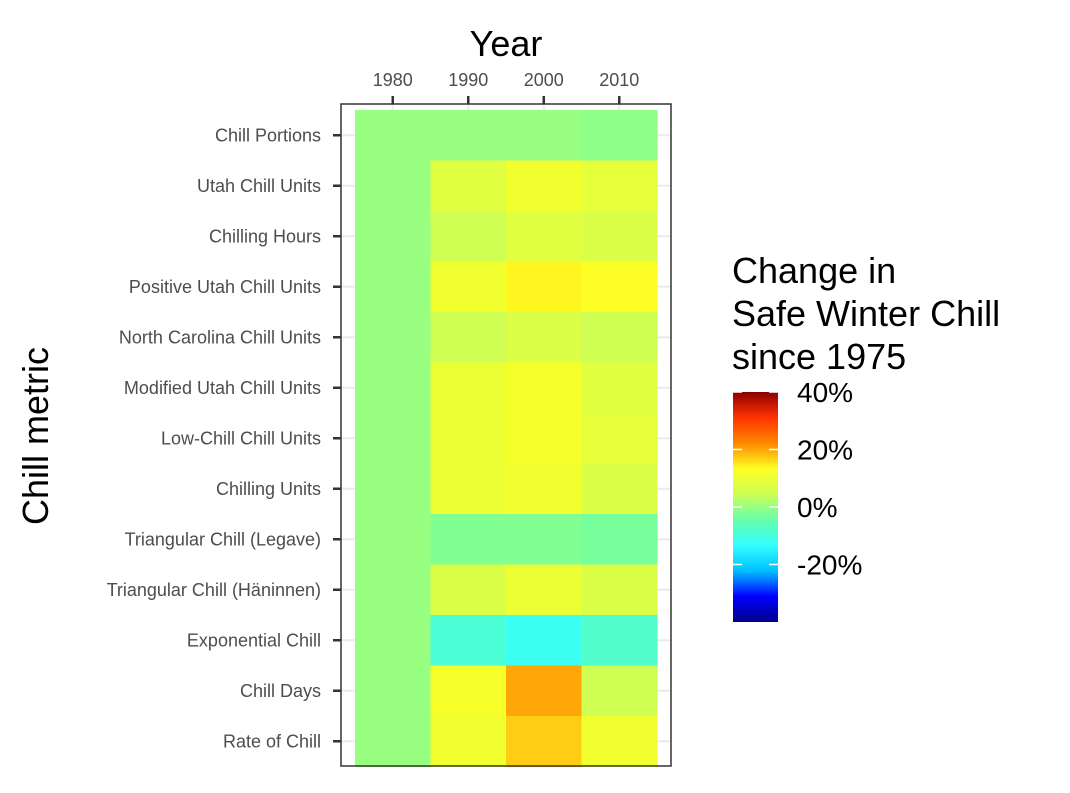  What do you see at coordinates (280, 691) in the screenshot?
I see `y-tick-label: Chill Days` at bounding box center [280, 691].